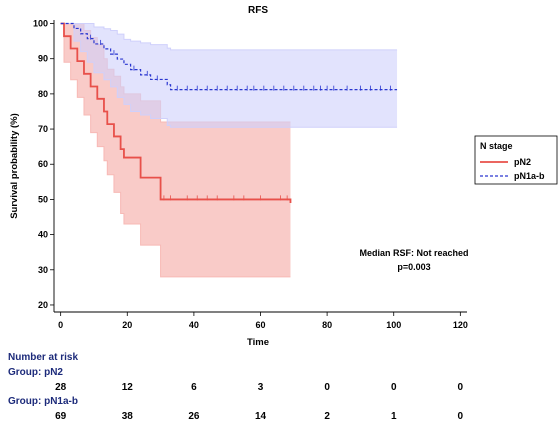 The image size is (560, 426). What do you see at coordinates (127, 325) in the screenshot?
I see `x-tick-label: 20` at bounding box center [127, 325].